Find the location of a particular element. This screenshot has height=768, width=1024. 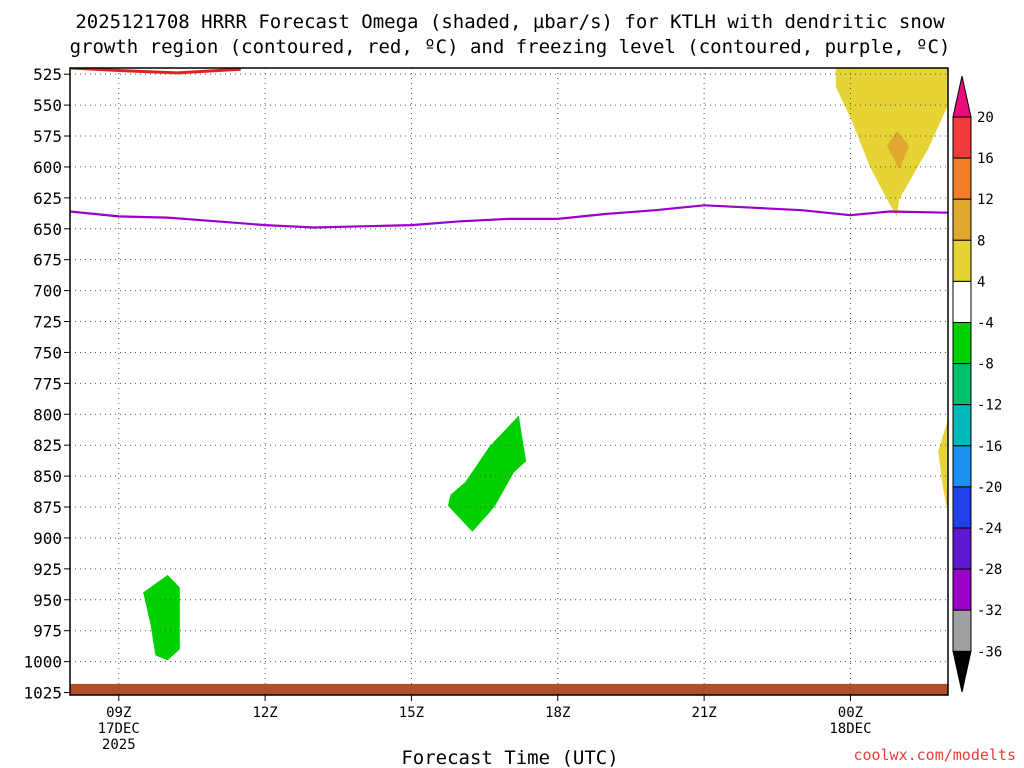

x-tick-label: 21Z is located at coordinates (703, 713).